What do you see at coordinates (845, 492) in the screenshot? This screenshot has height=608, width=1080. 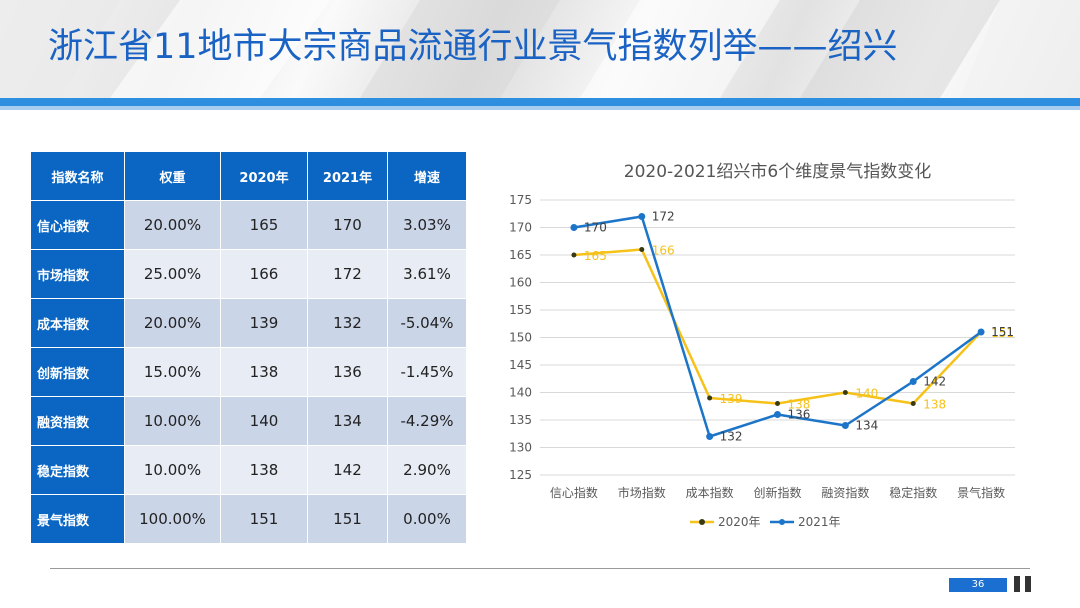 I see `x-tick-label: 融资指数` at bounding box center [845, 492].